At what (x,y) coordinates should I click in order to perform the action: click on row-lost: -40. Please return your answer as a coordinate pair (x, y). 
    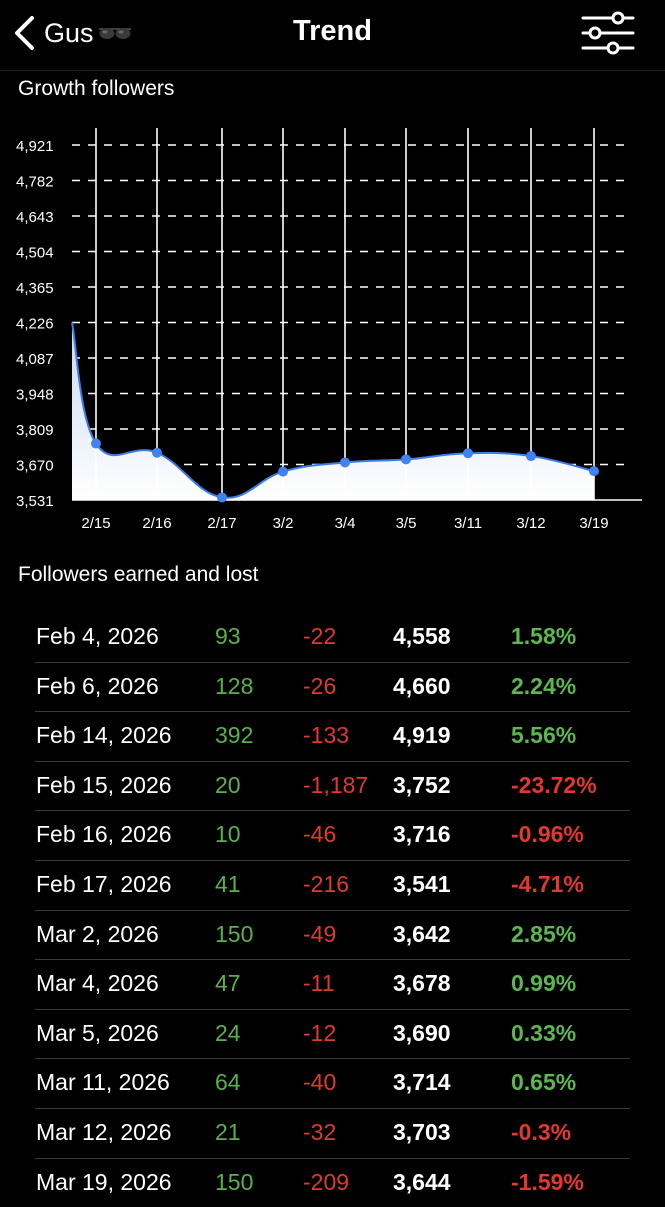
    Looking at the image, I should click on (320, 1082).